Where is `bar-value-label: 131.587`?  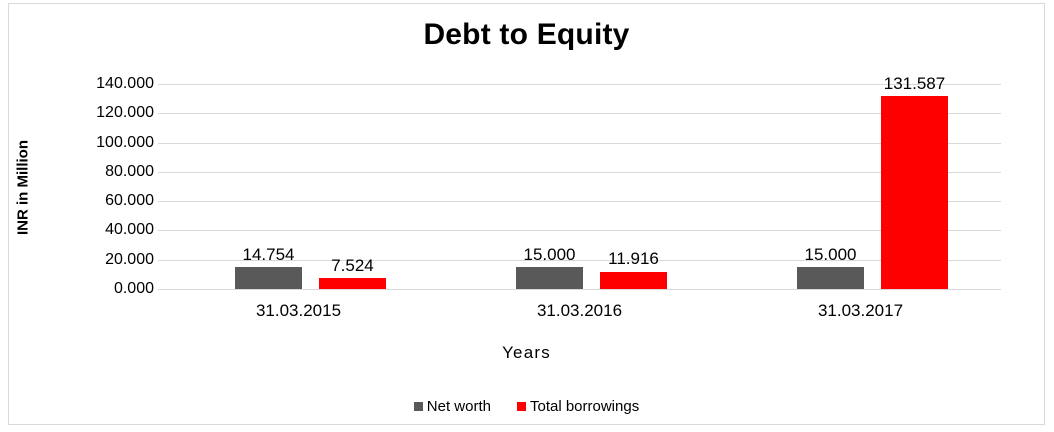
bar-value-label: 131.587 is located at coordinates (914, 83).